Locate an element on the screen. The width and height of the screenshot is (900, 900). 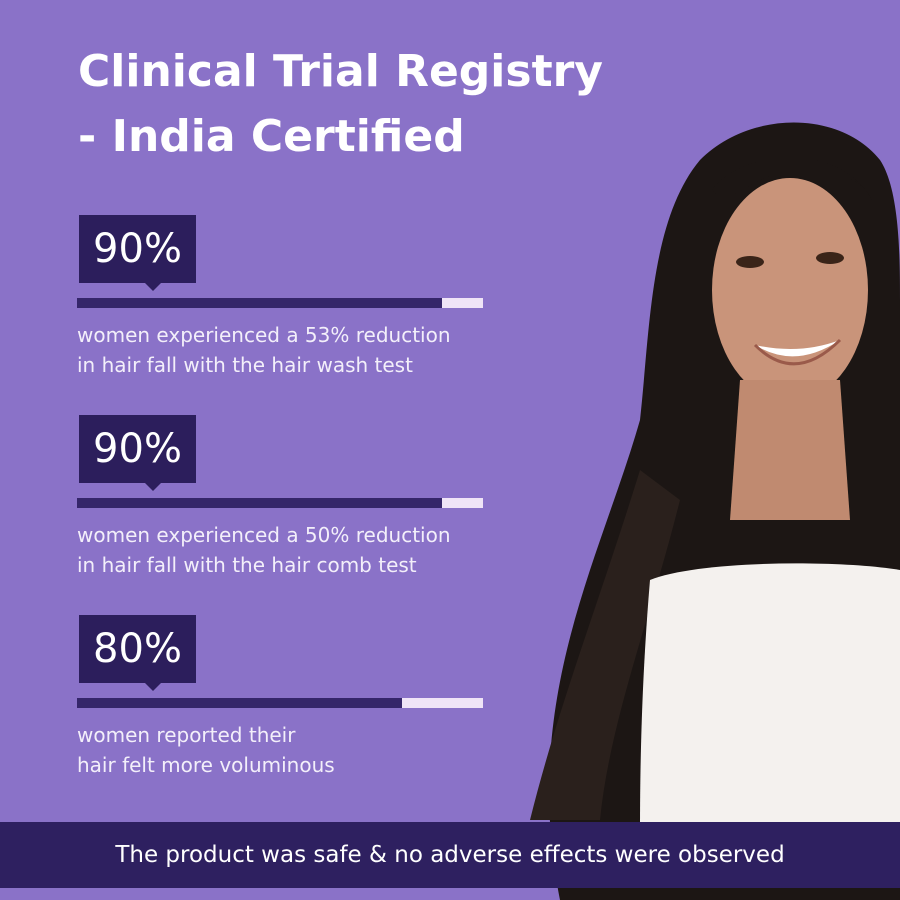
stat-label: 80% is located at coordinates (137, 653).